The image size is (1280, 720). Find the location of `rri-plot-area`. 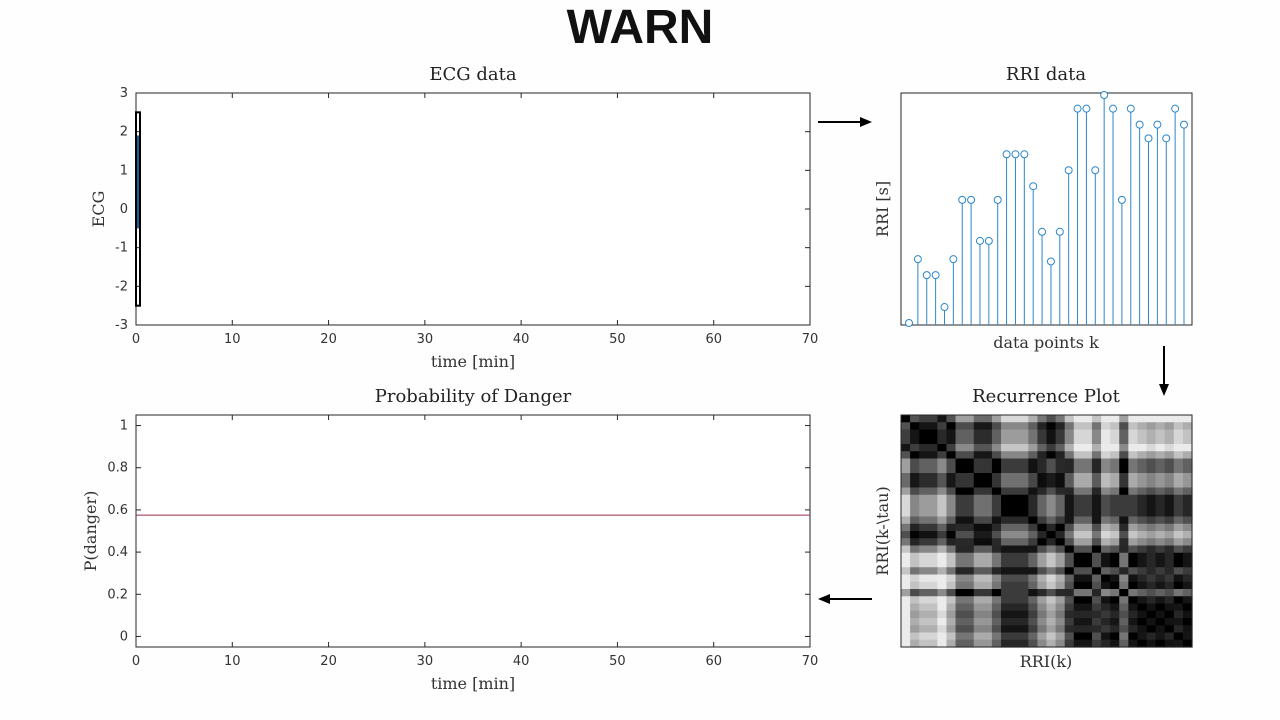

rri-plot-area is located at coordinates (1046, 209).